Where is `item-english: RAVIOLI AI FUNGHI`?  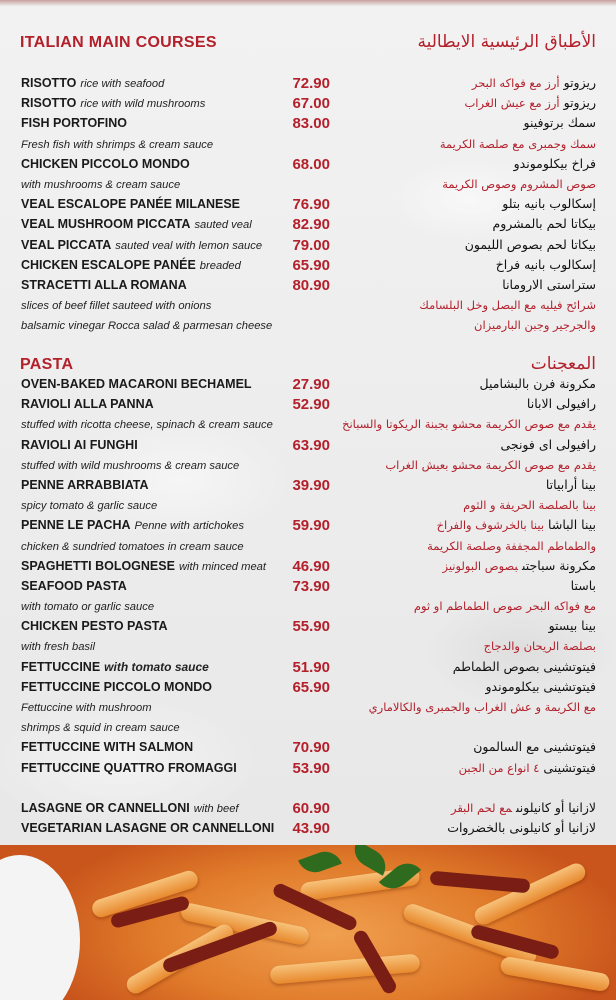
item-english: RAVIOLI AI FUNGHI is located at coordinates (79, 445).